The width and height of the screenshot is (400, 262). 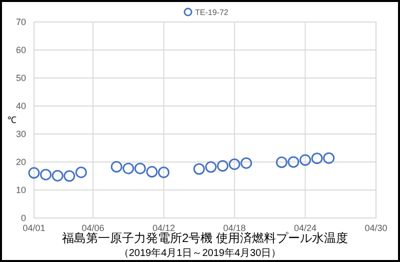 What do you see at coordinates (21, 134) in the screenshot?
I see `y-tick-label: 30` at bounding box center [21, 134].